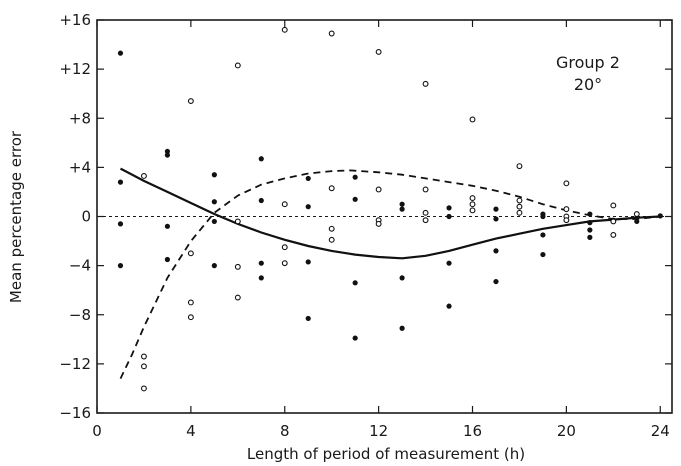  What do you see at coordinates (386, 454) in the screenshot?
I see `x-axis-title: Length of period of measurement (h)` at bounding box center [386, 454].